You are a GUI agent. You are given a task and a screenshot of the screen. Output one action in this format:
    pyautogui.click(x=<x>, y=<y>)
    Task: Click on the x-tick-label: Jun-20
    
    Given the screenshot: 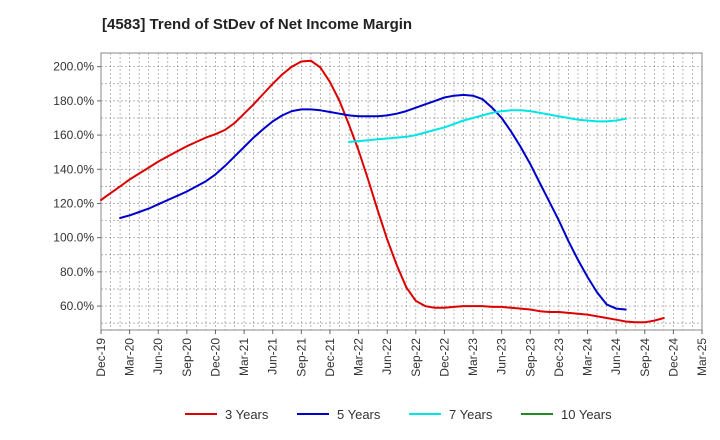 What is the action you would take?
    pyautogui.click(x=158, y=356)
    